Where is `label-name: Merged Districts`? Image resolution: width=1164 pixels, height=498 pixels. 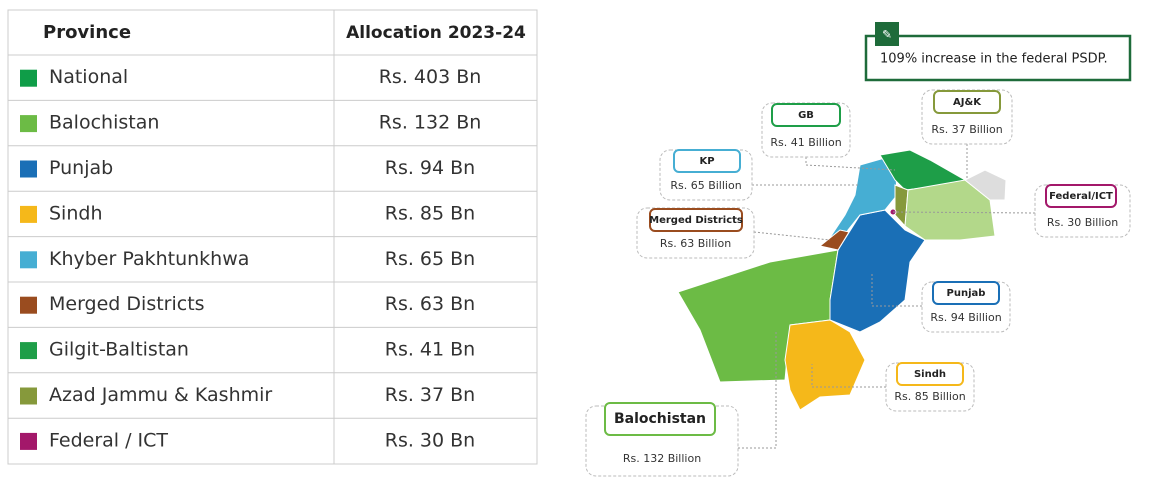
label-name: Merged Districts is located at coordinates (696, 220).